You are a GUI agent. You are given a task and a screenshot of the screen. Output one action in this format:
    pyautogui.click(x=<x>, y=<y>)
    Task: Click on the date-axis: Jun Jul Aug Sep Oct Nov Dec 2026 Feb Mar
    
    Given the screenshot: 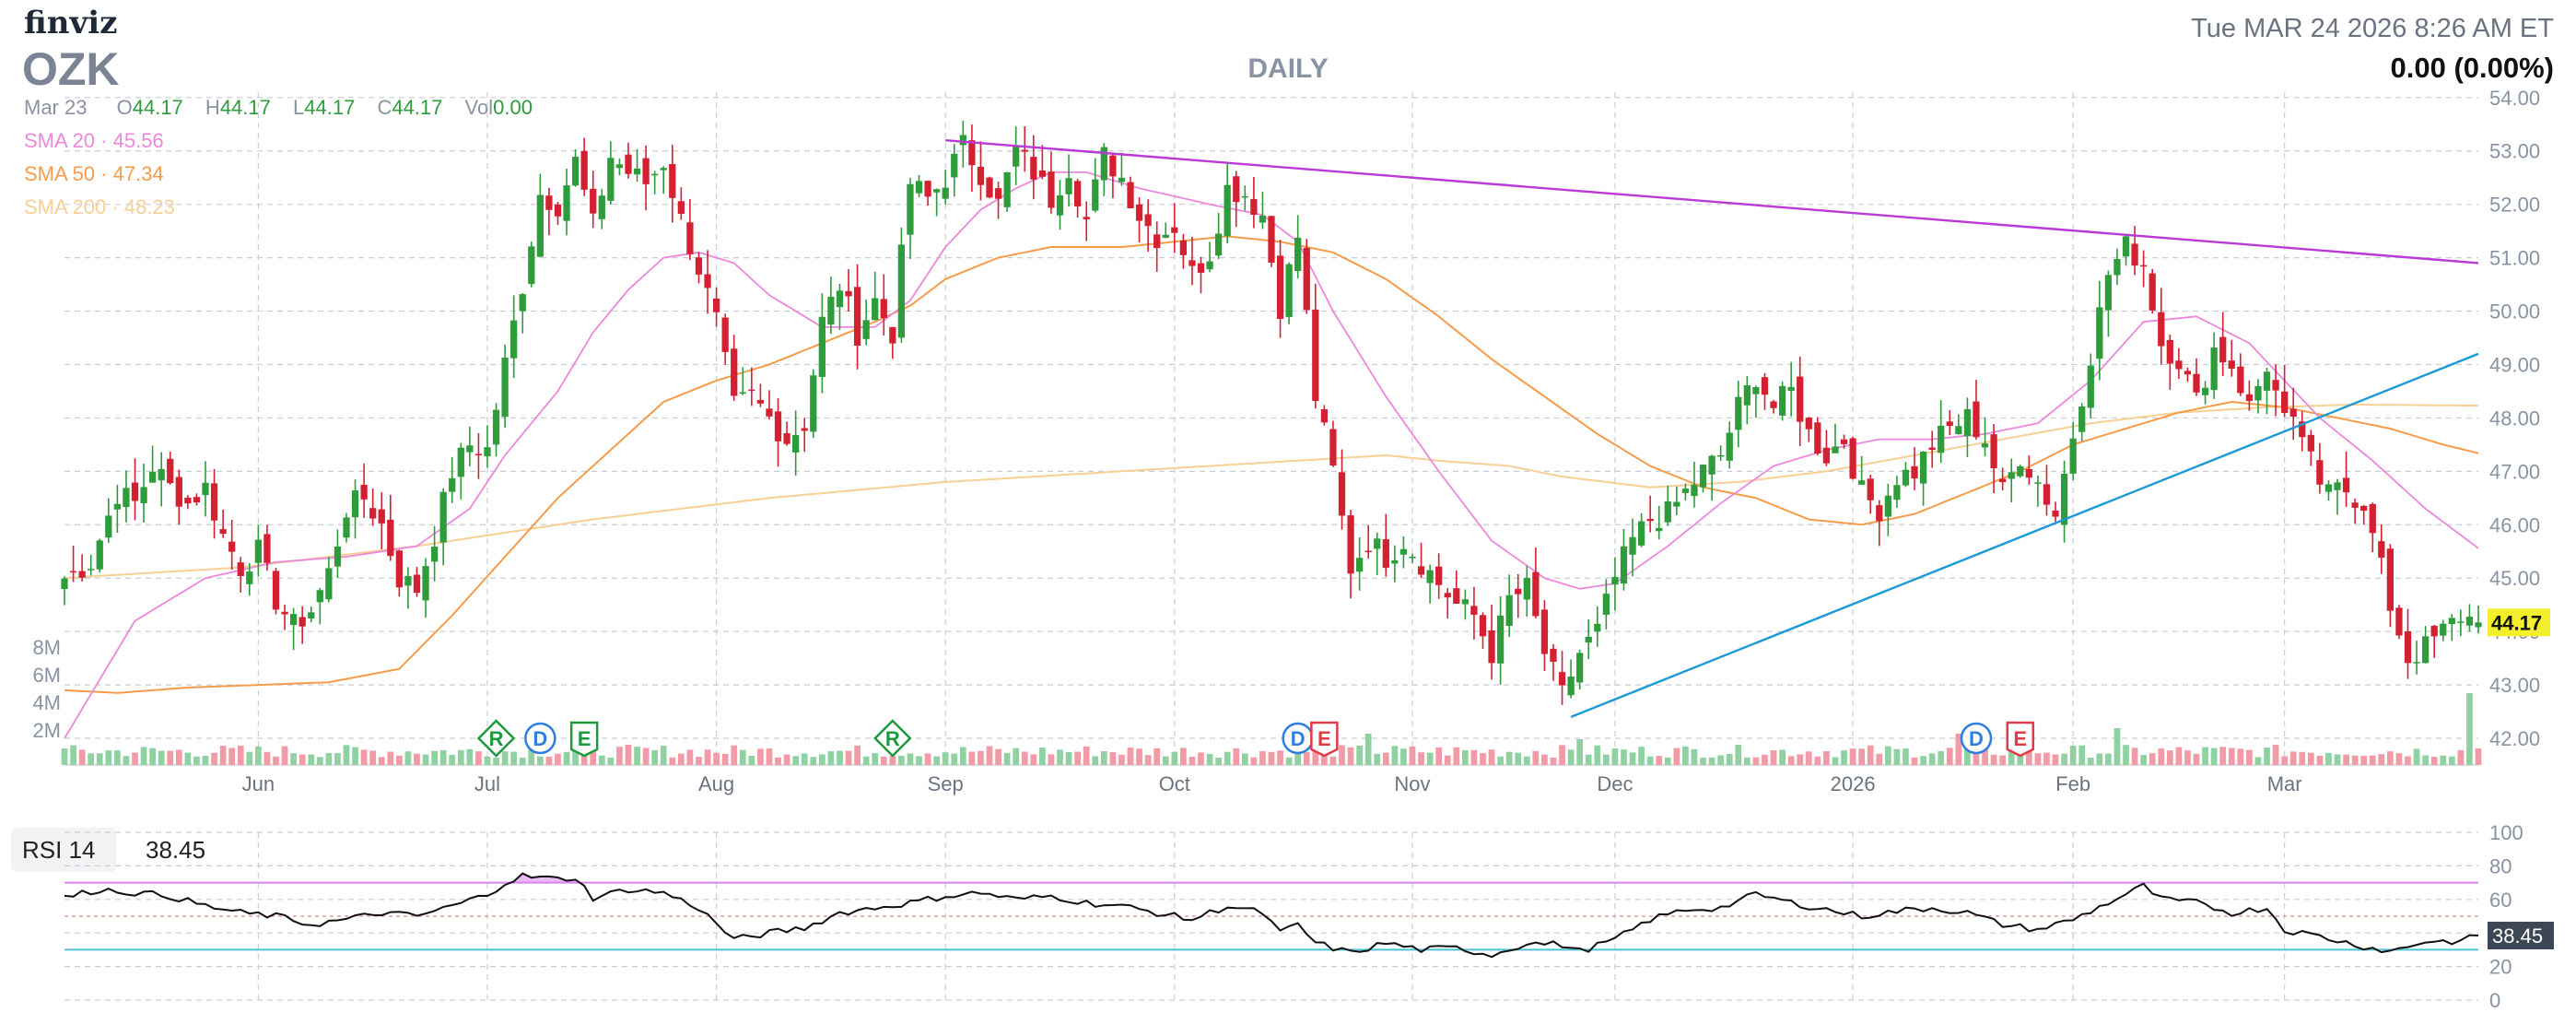 What is the action you would take?
    pyautogui.click(x=1272, y=784)
    